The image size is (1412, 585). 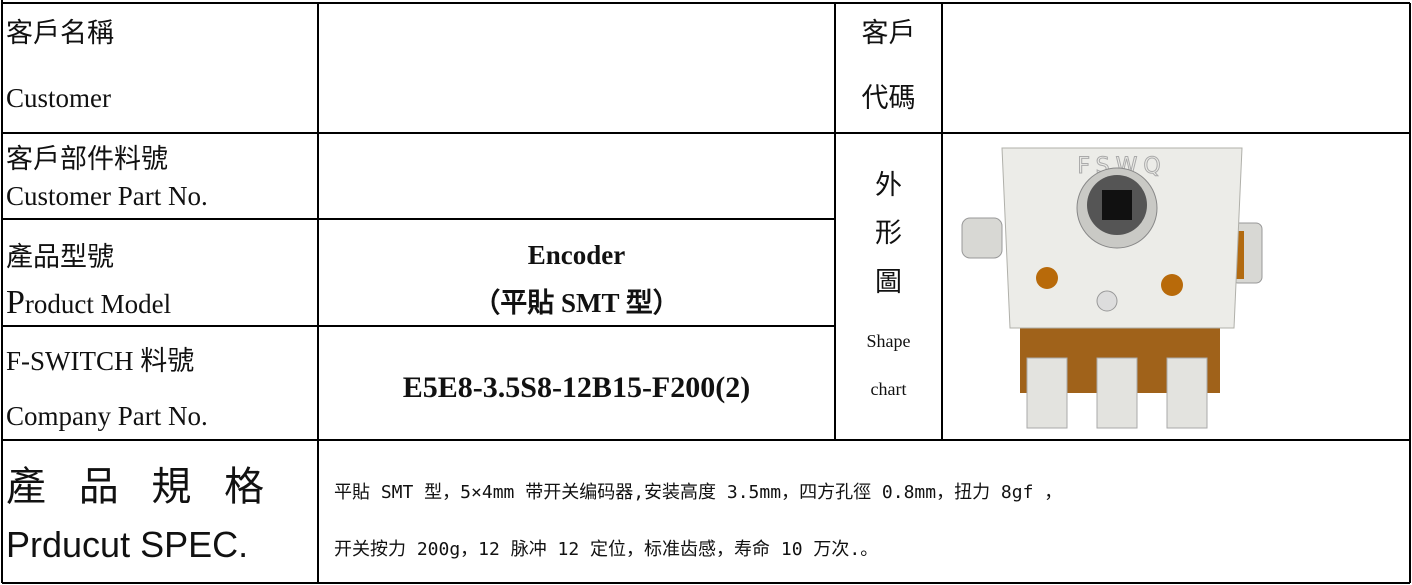 I want to click on code-label: 代碼, so click(x=888, y=98).